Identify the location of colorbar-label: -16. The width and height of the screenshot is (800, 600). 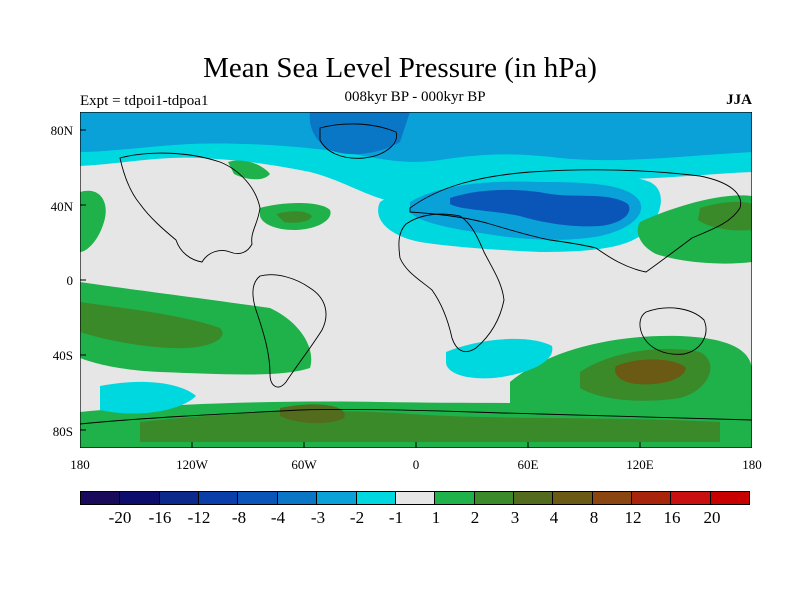
(160, 517).